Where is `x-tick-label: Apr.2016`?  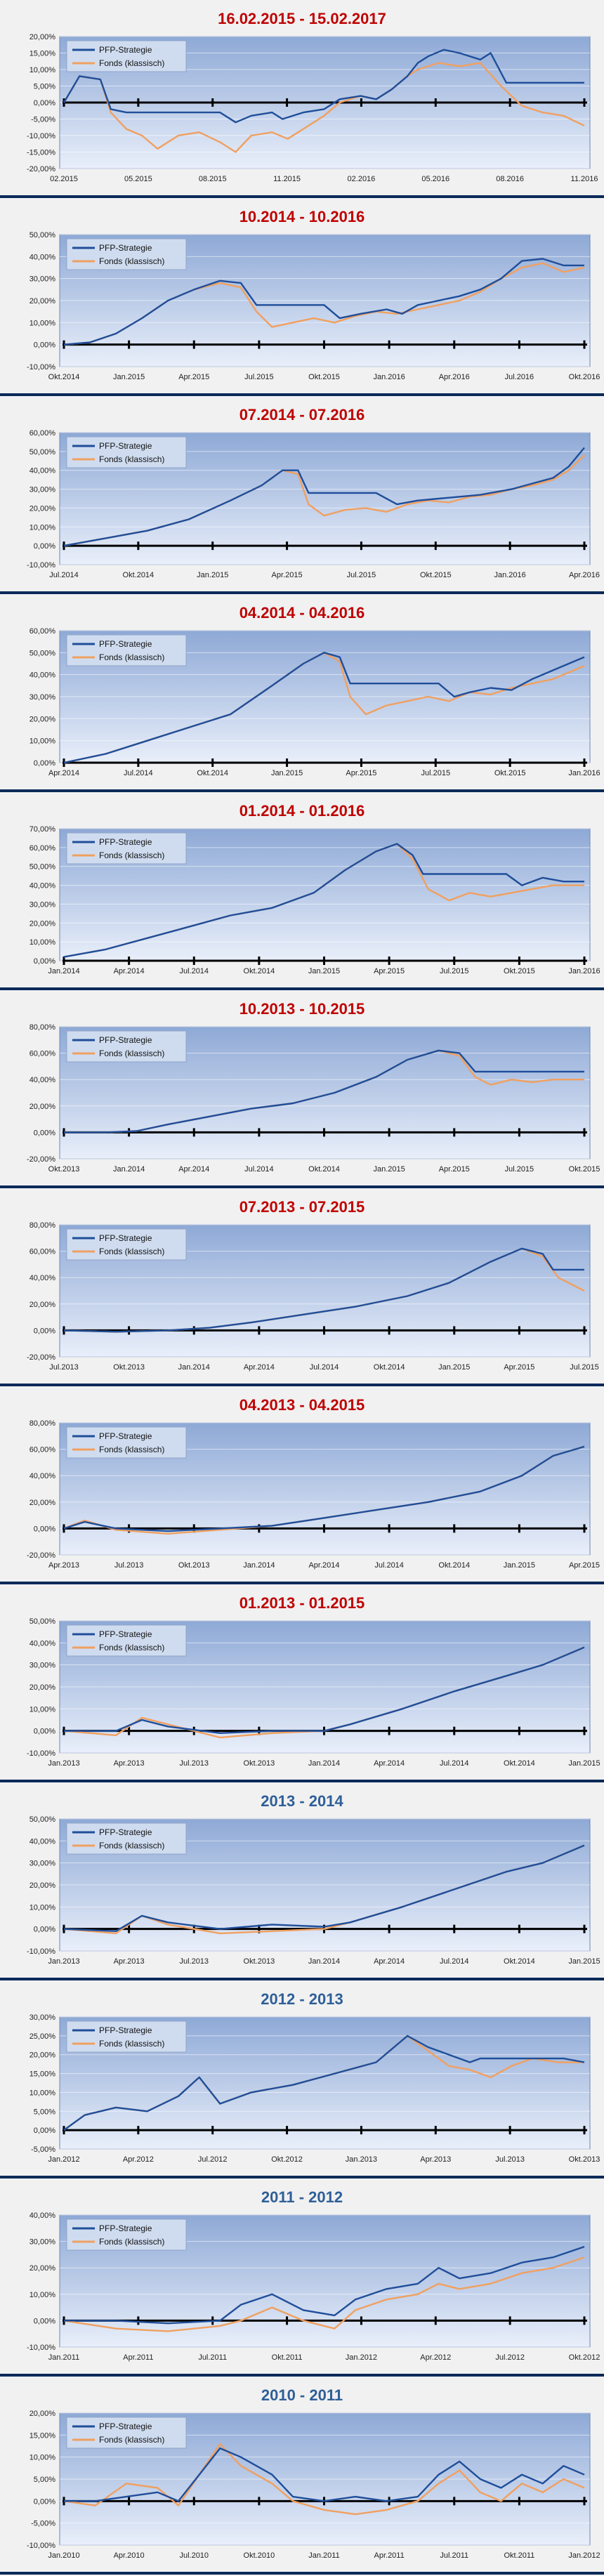 x-tick-label: Apr.2016 is located at coordinates (454, 377).